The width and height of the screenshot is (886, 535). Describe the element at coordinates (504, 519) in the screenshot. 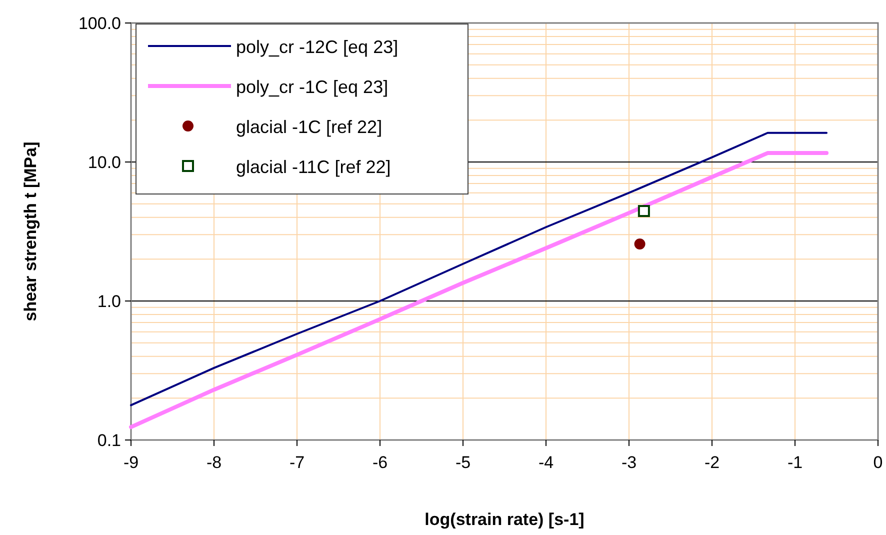

I see `x-axis-title: log(strain rate) [s-1]` at that location.